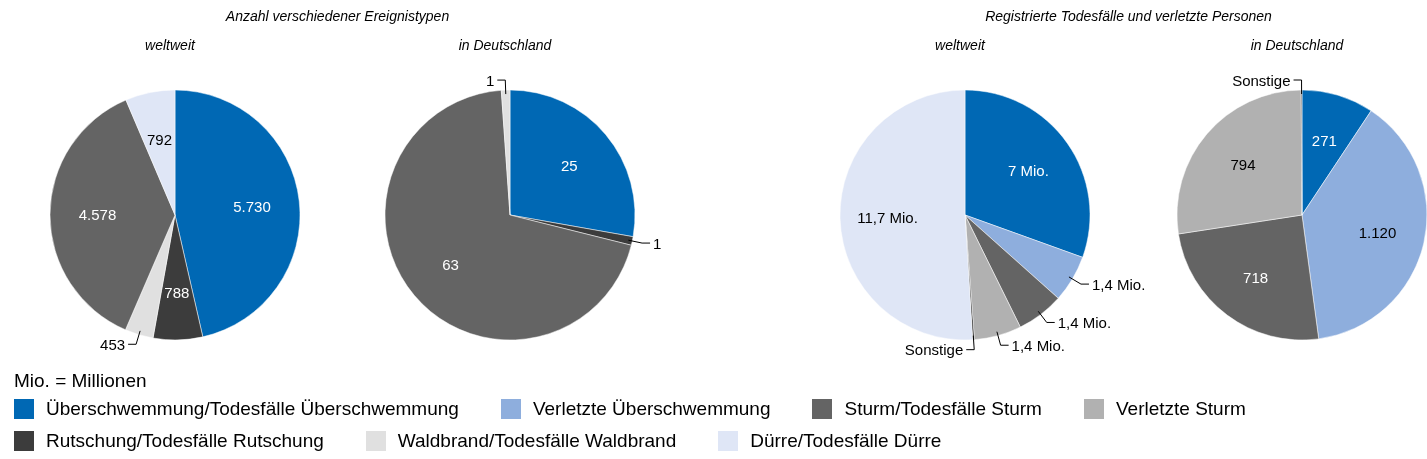 This screenshot has width=1427, height=459. Describe the element at coordinates (887, 217) in the screenshot. I see `data-label: 11,7 Mio.` at that location.